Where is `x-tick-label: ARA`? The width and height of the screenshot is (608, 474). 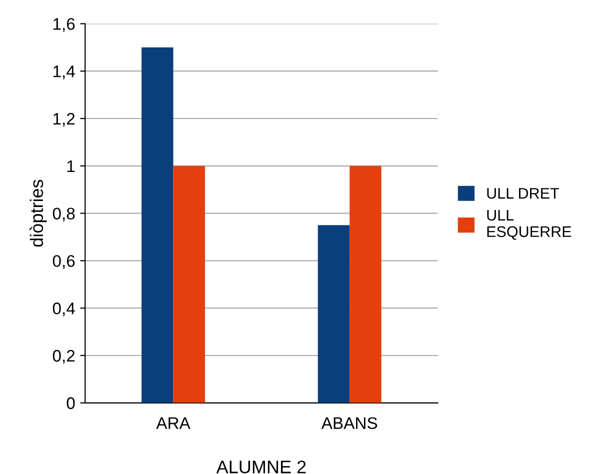 x-tick-label: ARA is located at coordinates (173, 423).